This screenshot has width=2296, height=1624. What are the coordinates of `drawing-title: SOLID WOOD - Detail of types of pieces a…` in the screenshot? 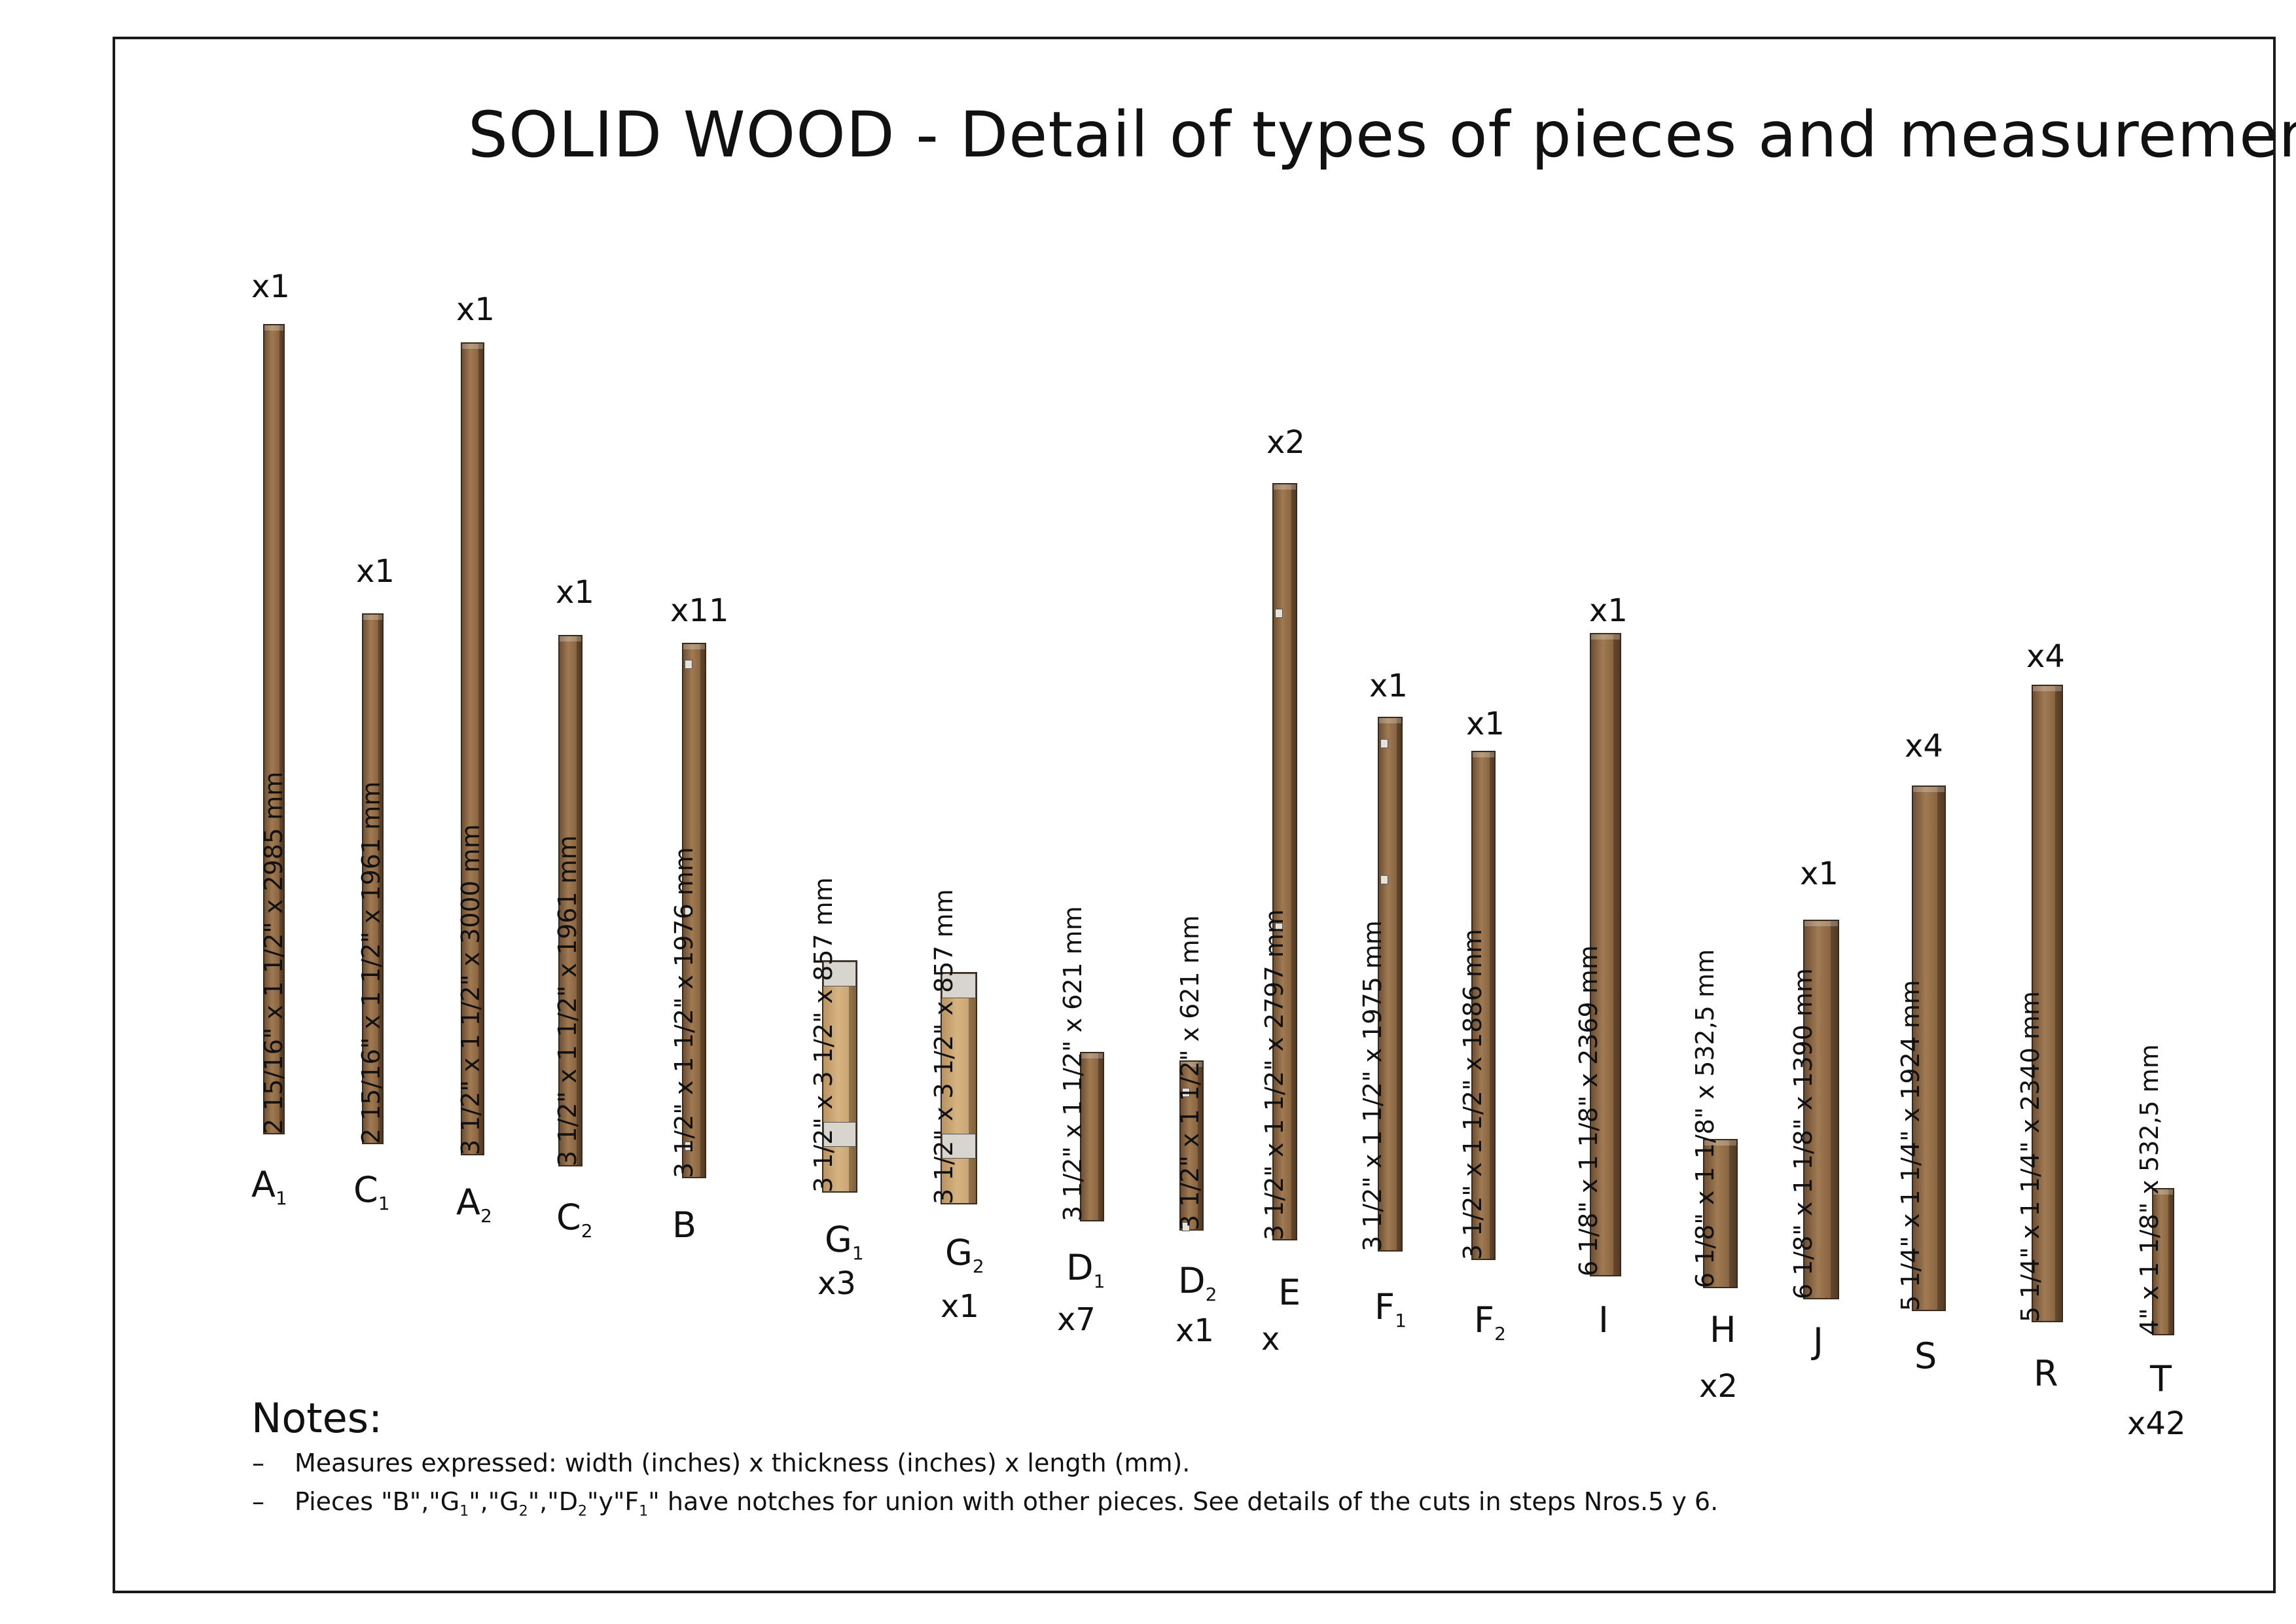 It's located at (1382, 134).